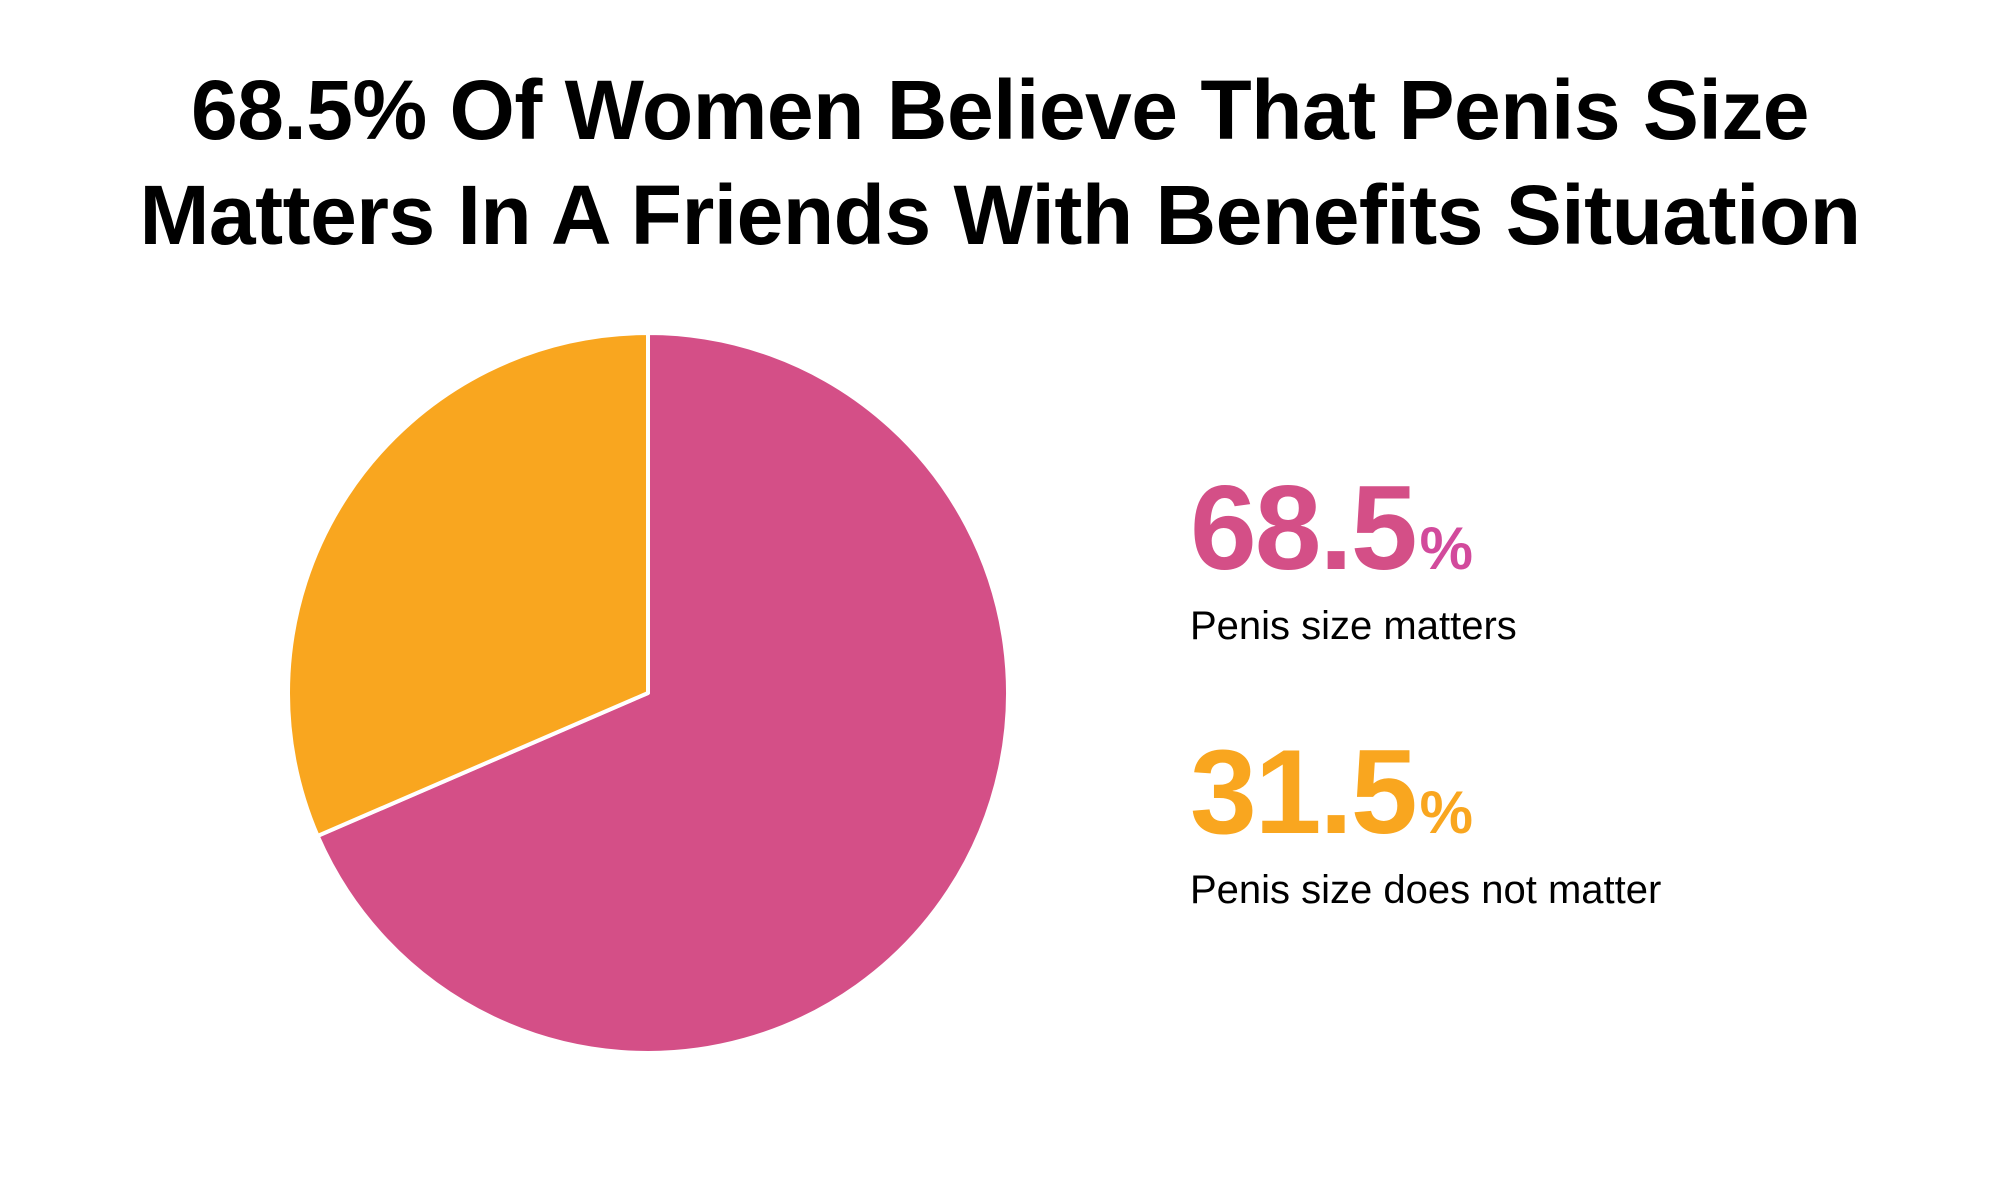 This screenshot has height=1184, width=2000. I want to click on pie-slice-penis-size-does-not-matter, so click(468, 584).